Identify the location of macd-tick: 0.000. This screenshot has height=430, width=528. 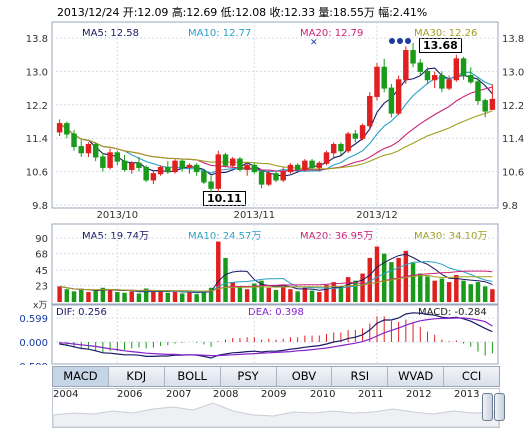
(33, 343).